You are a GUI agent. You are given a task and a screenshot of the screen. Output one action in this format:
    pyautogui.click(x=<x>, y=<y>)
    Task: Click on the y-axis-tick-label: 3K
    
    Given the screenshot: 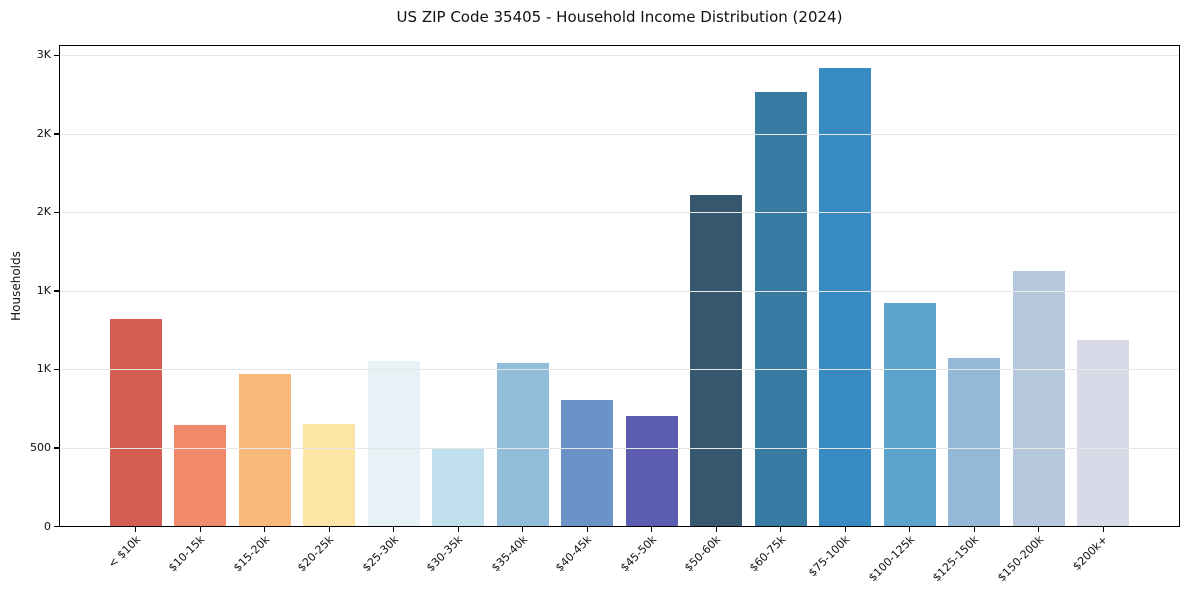 What is the action you would take?
    pyautogui.click(x=43, y=55)
    